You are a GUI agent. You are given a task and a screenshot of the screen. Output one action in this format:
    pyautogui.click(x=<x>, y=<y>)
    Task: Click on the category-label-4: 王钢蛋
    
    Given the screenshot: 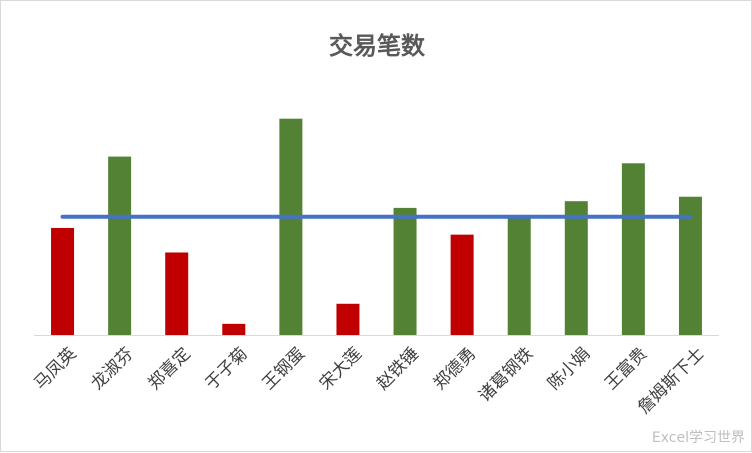 What is the action you would take?
    pyautogui.click(x=284, y=369)
    